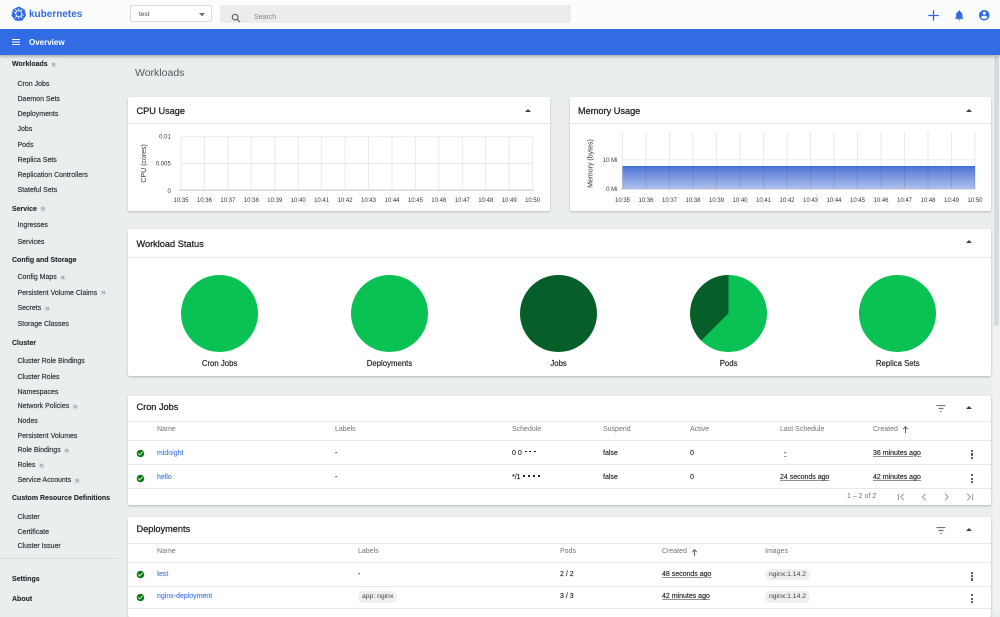 The width and height of the screenshot is (1000, 617). What do you see at coordinates (609, 161) in the screenshot?
I see `svg-text: 10 Mi` at bounding box center [609, 161].